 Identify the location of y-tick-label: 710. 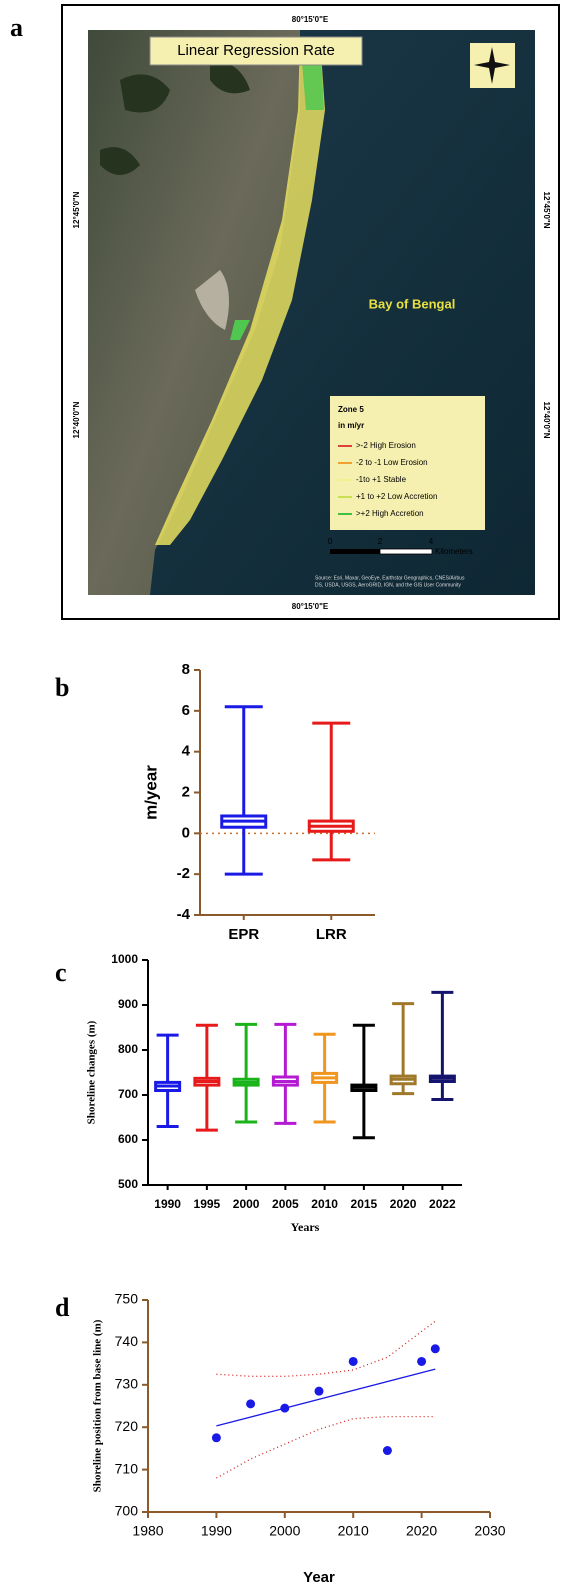
(127, 1468).